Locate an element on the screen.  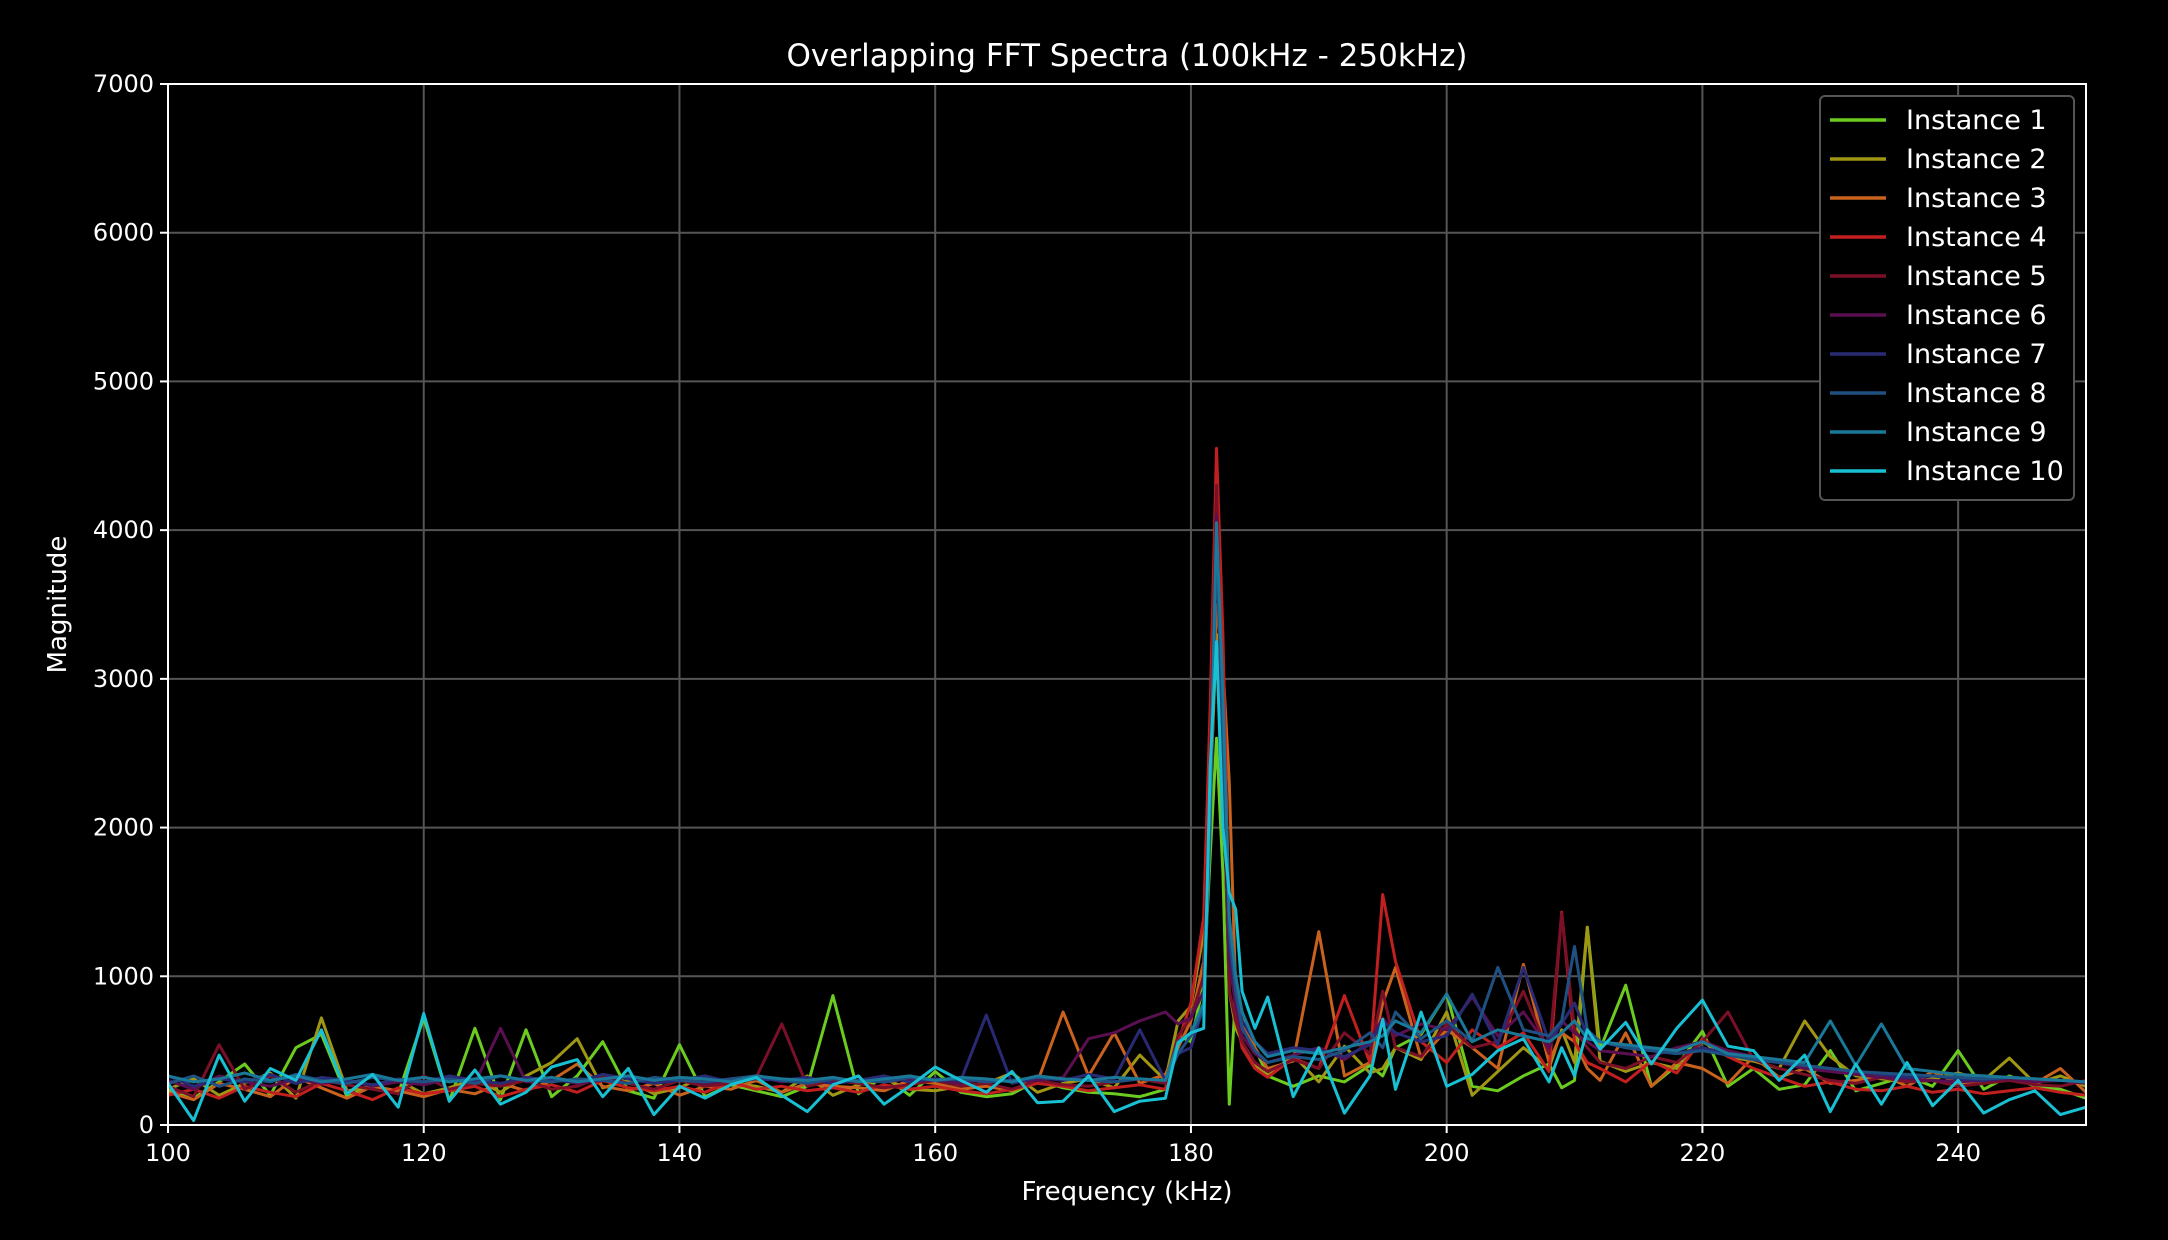
legend-label-3: Instance 3 is located at coordinates (1976, 198).